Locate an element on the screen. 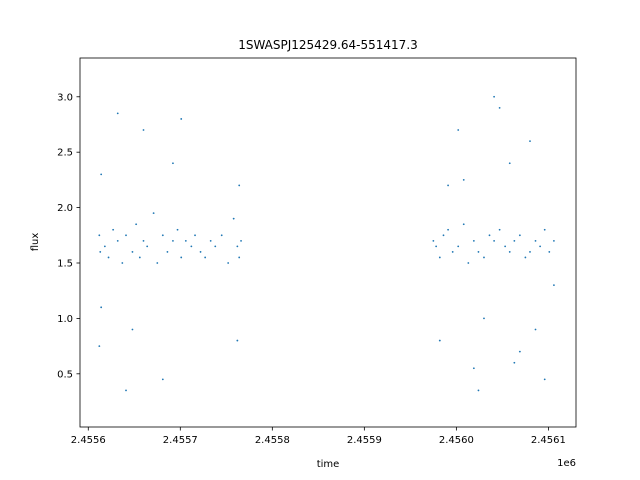 Image resolution: width=640 pixels, height=480 pixels. x-tick-label: 2.4558 is located at coordinates (272, 440).